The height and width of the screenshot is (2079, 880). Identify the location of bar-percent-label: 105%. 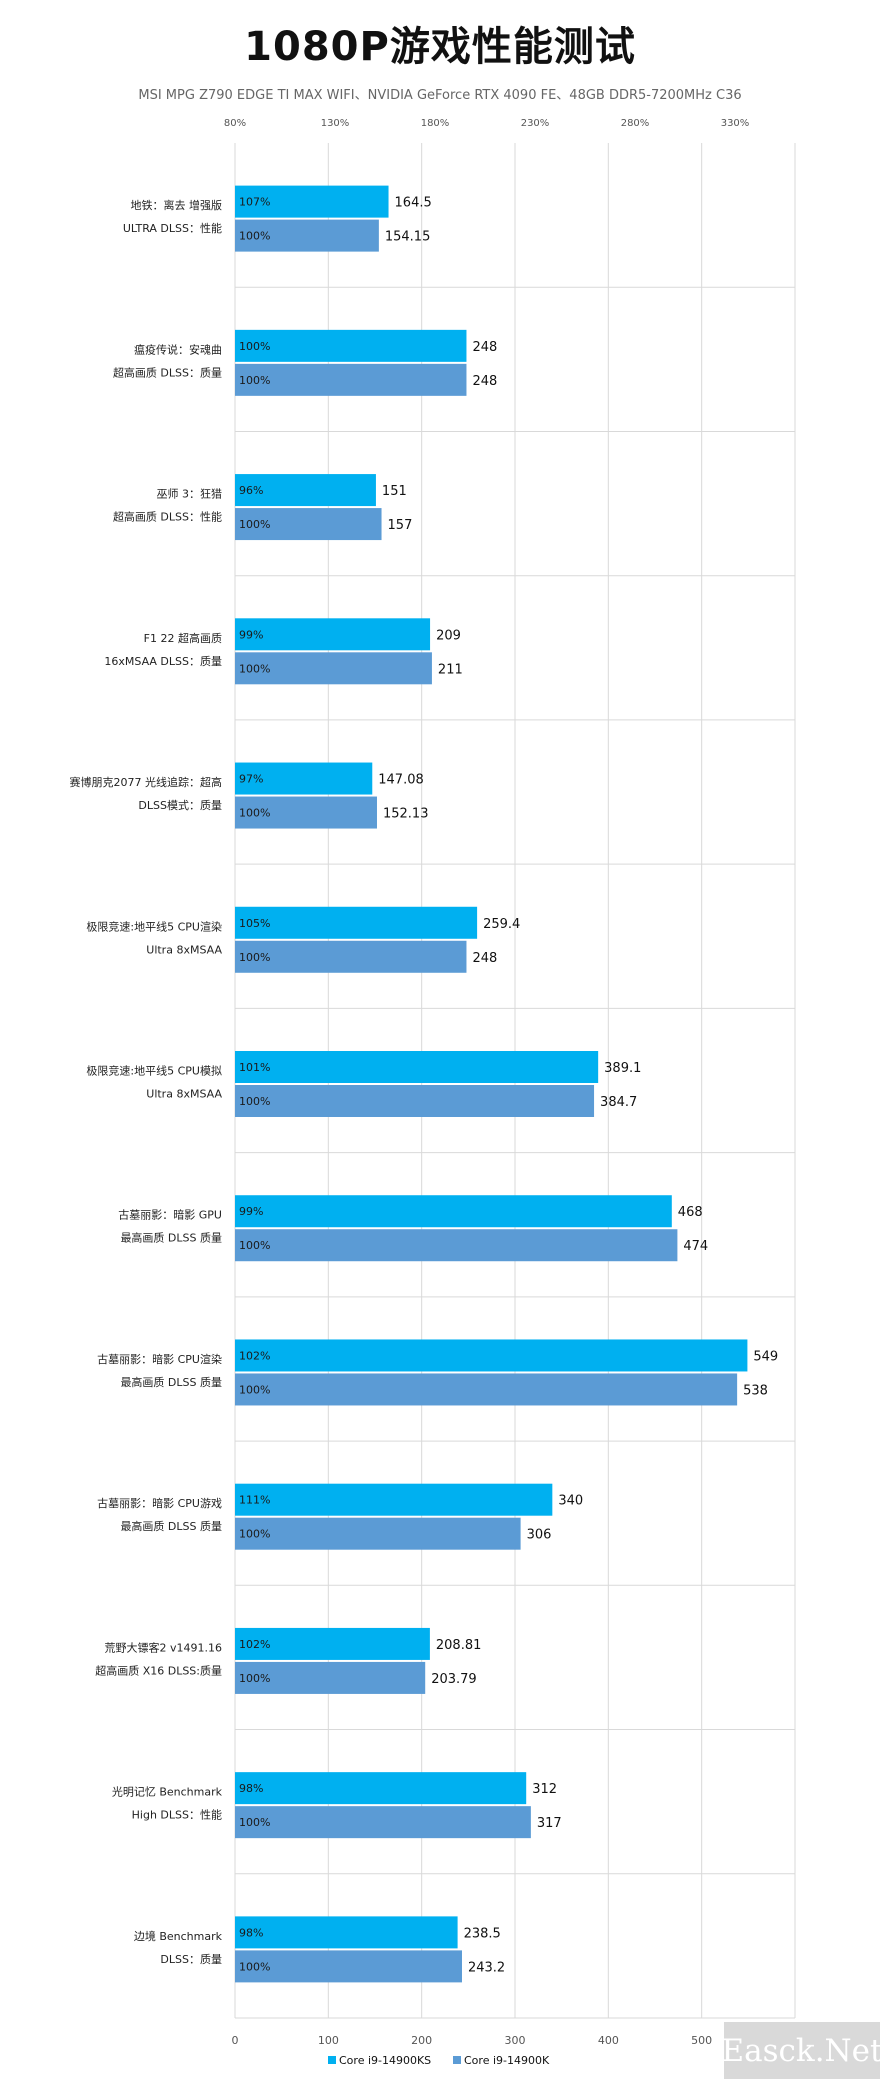
(254, 923).